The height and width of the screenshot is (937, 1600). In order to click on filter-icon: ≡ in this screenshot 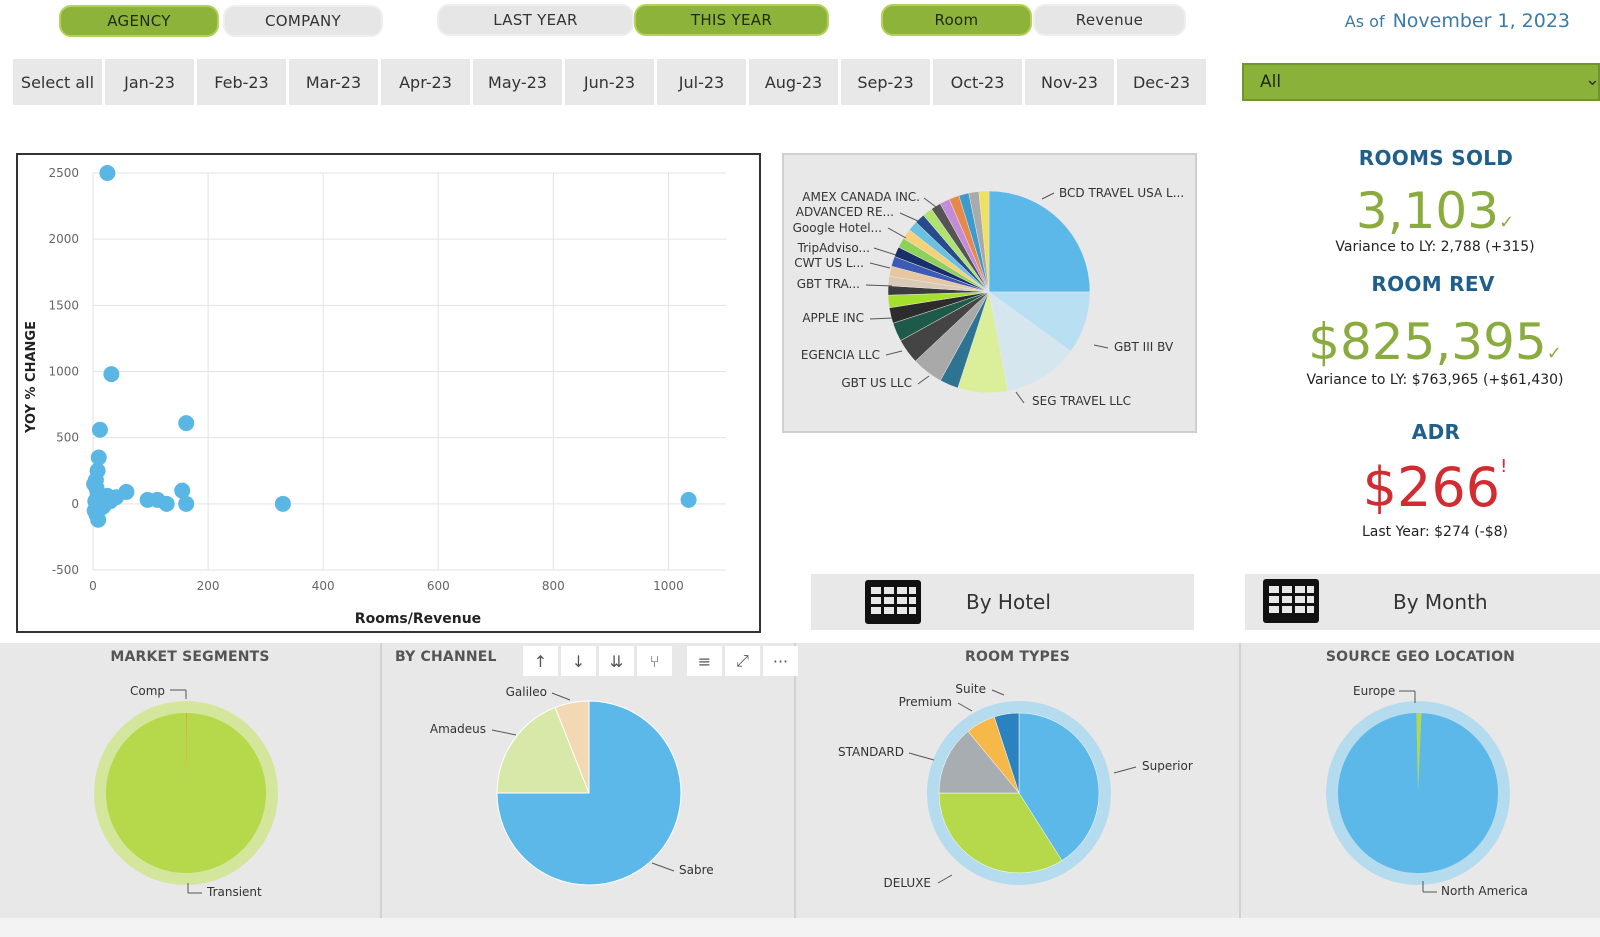, I will do `click(704, 661)`.